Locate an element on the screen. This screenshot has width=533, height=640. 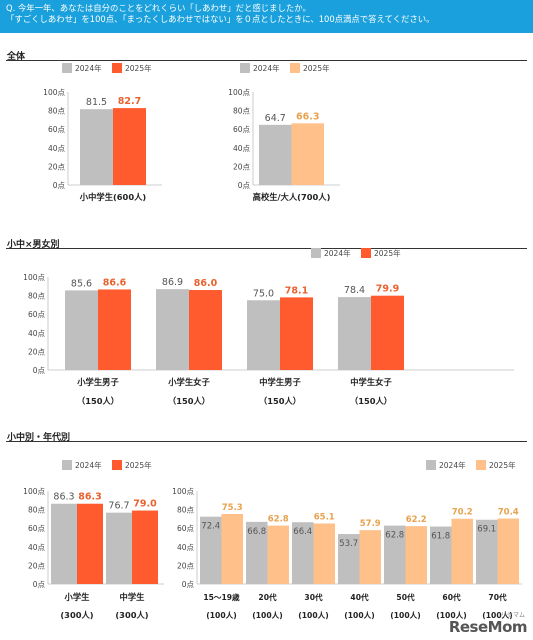
data-label-2024: 76.7 is located at coordinates (118, 506).